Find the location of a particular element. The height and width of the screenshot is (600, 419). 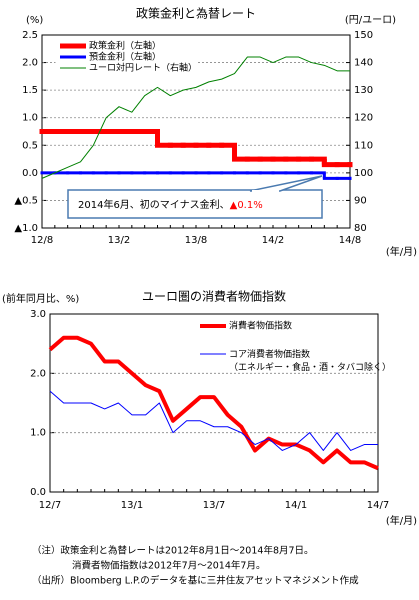

y-tick-label: ▲0.5 is located at coordinates (26, 200).